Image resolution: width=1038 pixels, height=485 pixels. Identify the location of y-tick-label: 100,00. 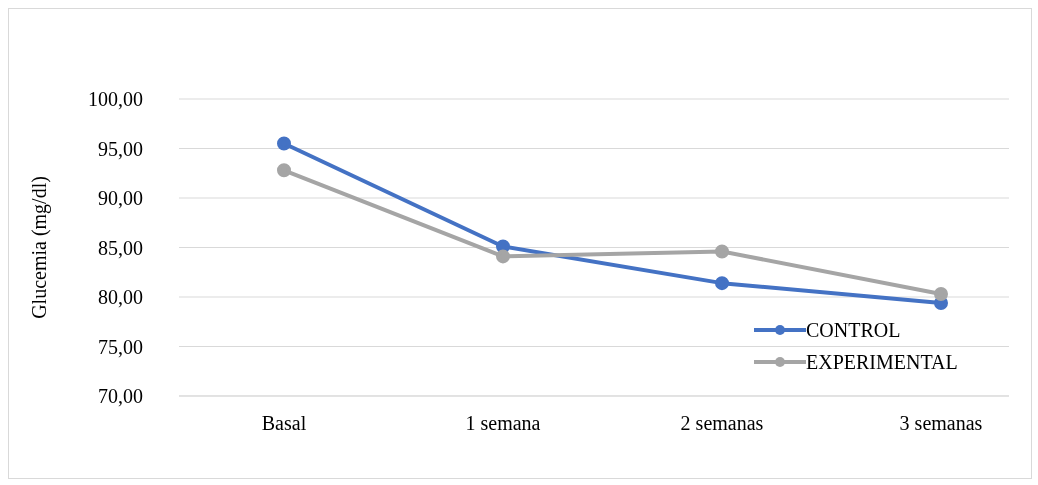
(115, 99).